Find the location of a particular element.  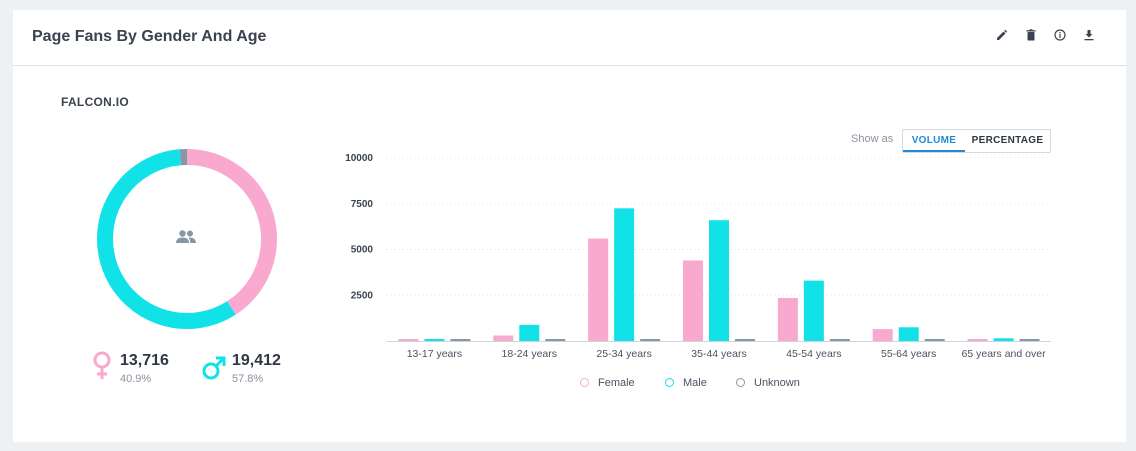

legend-male: Male is located at coordinates (686, 383).